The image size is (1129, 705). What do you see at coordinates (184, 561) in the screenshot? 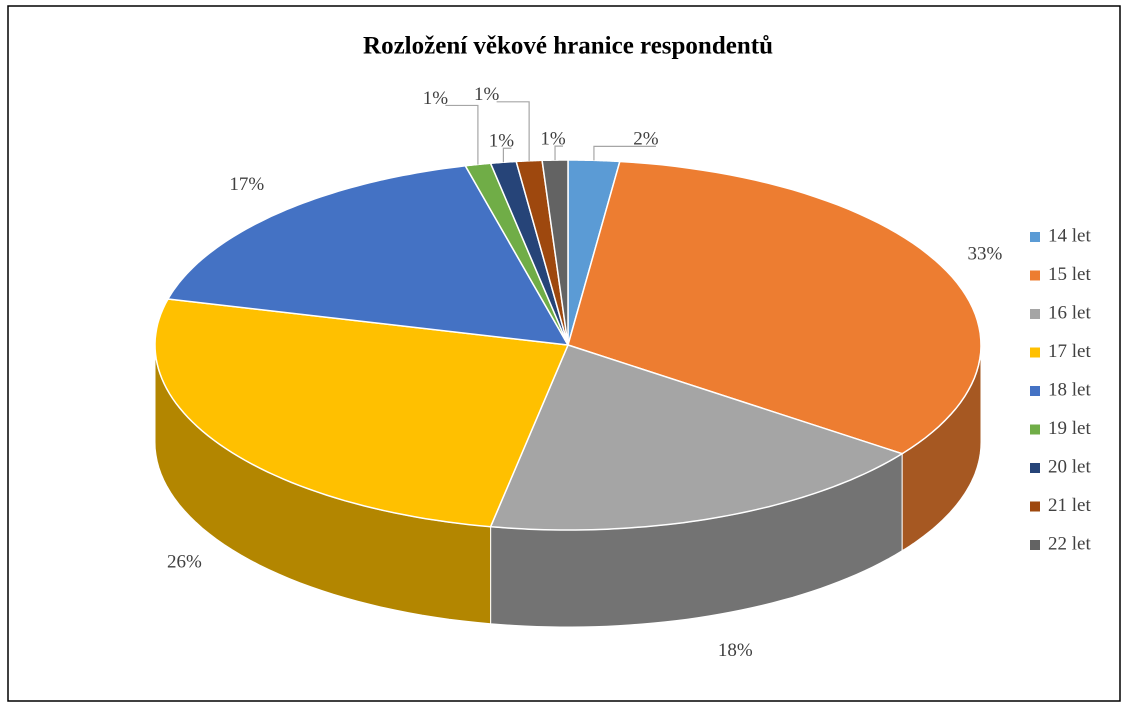
I see `data-label: 26%` at bounding box center [184, 561].